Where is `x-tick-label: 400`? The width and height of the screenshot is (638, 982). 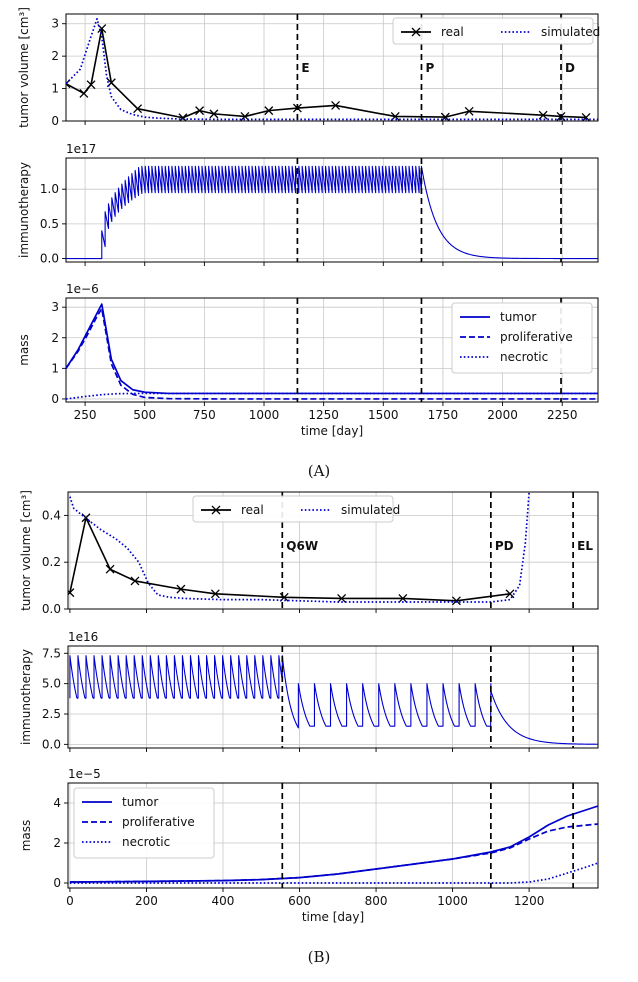
x-tick-label: 400 is located at coordinates (223, 901).